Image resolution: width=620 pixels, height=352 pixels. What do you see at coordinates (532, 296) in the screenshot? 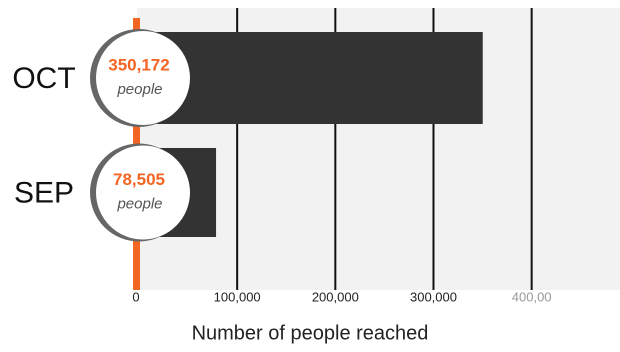
I see `x-tick-label: 400,00` at bounding box center [532, 296].